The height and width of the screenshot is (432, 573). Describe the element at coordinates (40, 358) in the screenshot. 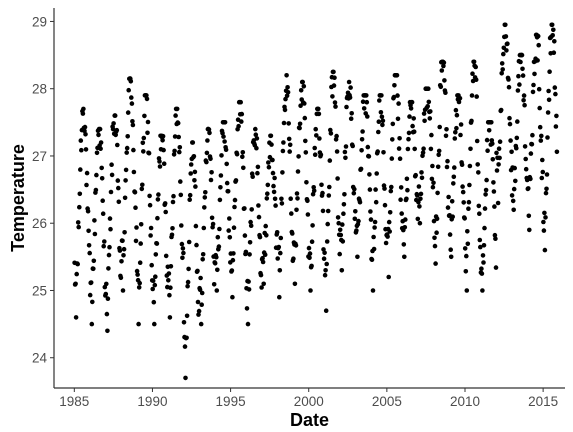

I see `y-tick-label: 24` at that location.